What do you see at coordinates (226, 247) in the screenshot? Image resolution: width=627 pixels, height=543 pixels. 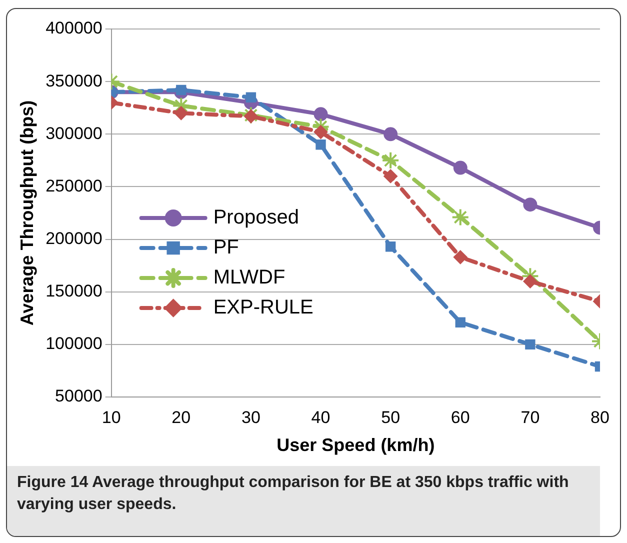 I see `legend-label: PF` at bounding box center [226, 247].